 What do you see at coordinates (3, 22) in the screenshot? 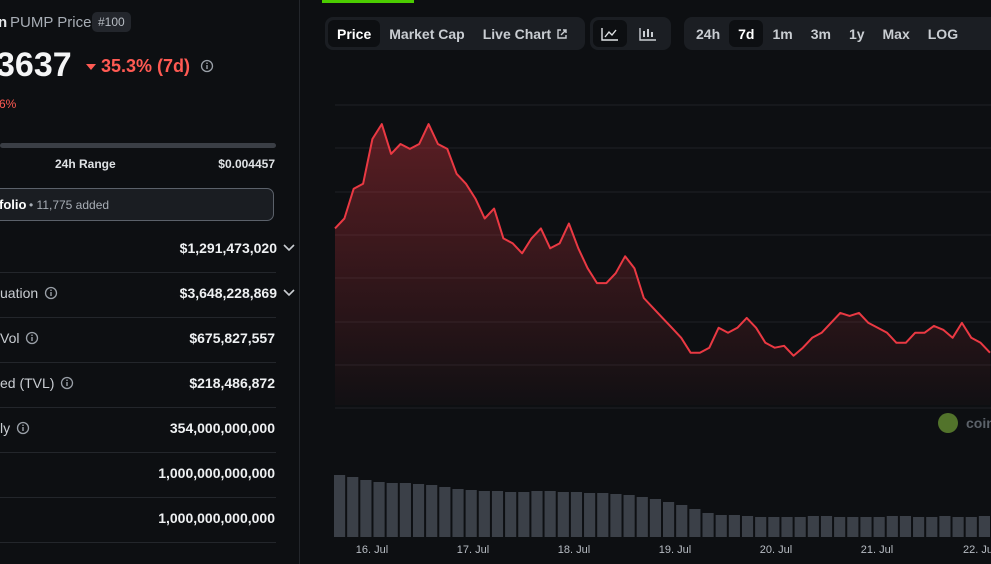
I see `coin-name: n` at bounding box center [3, 22].